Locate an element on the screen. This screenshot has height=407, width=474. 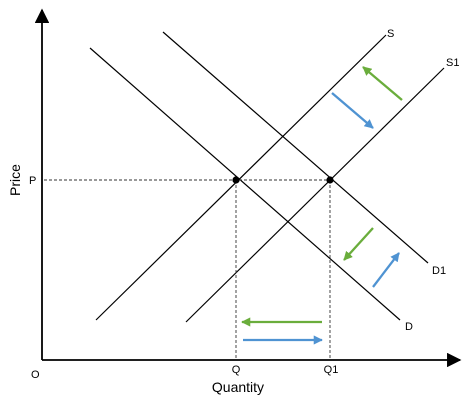
blue-arrow-right is located at coordinates (386, 270).